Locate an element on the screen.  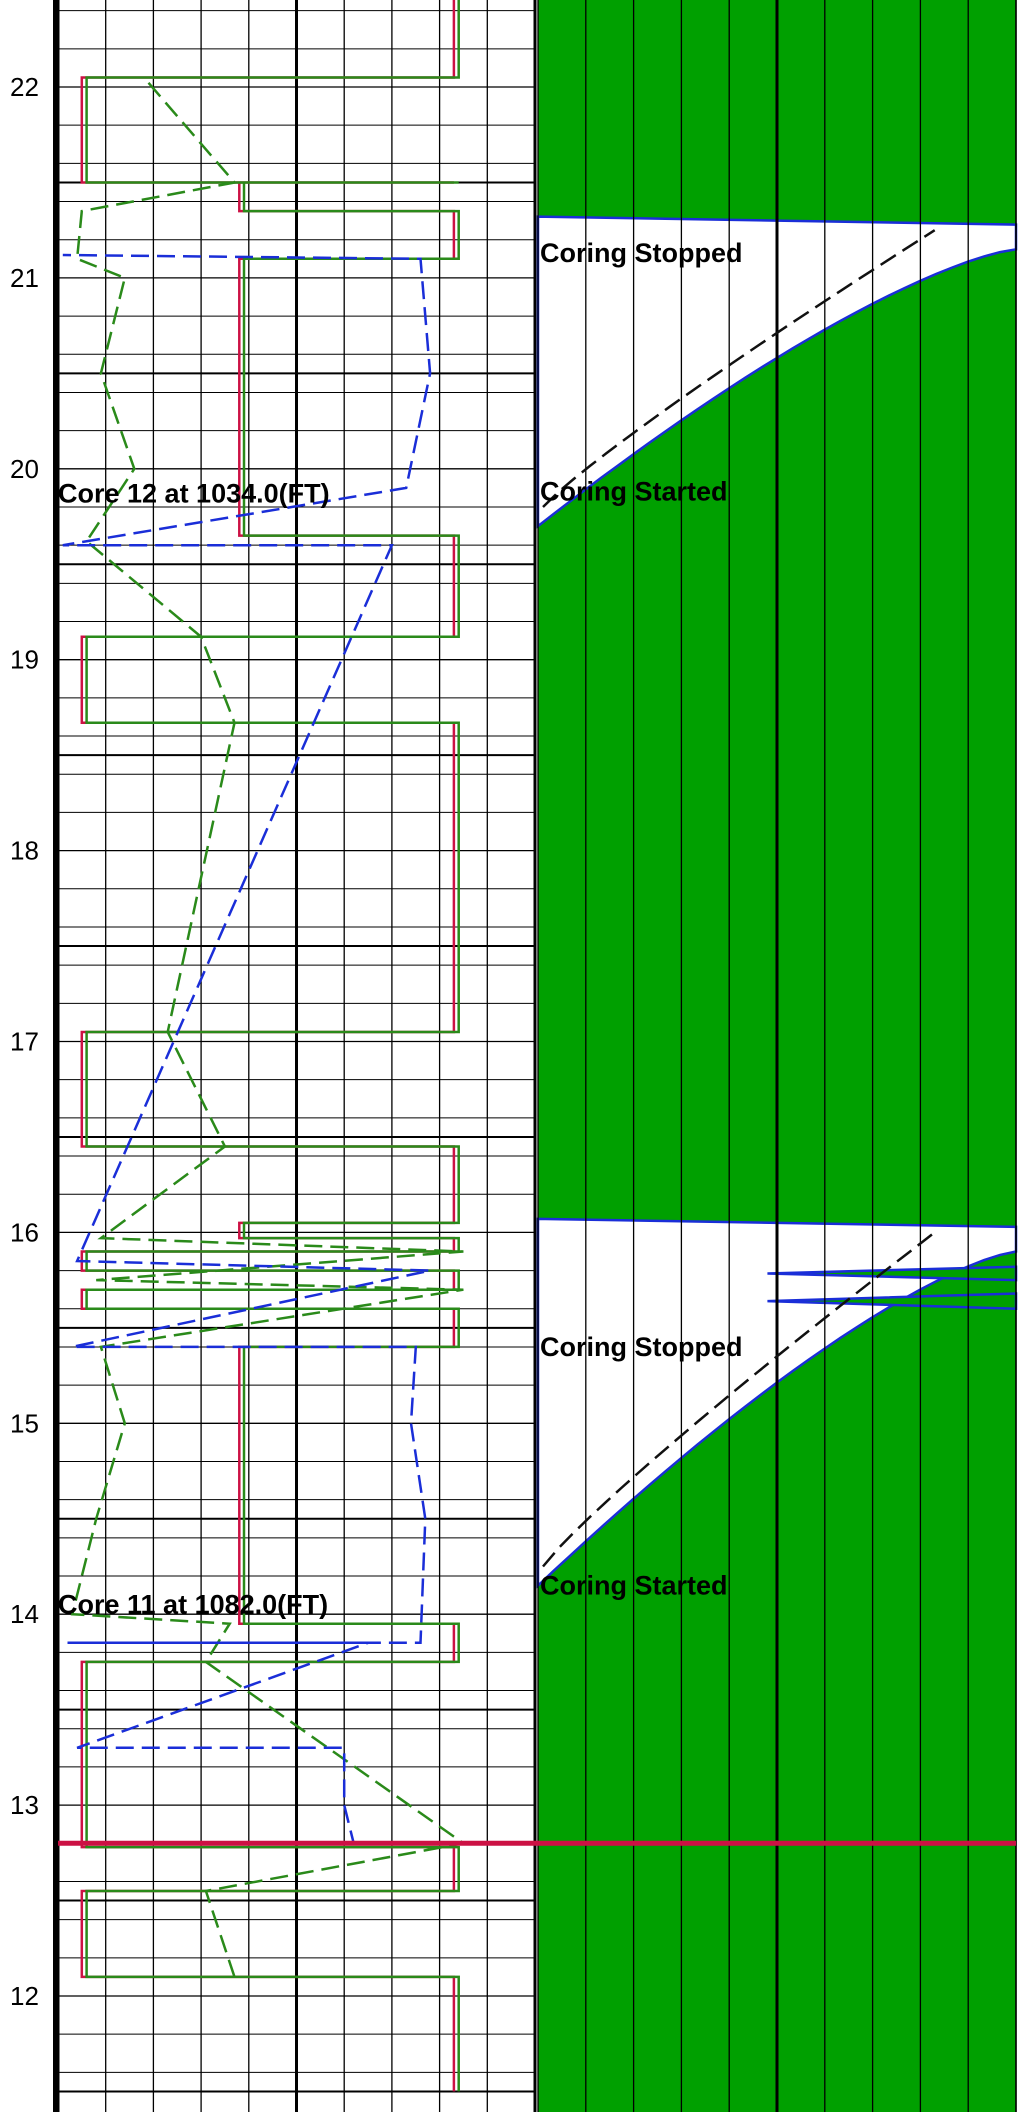
core-label: Core 12 at 1034.0(FT) is located at coordinates (194, 494).